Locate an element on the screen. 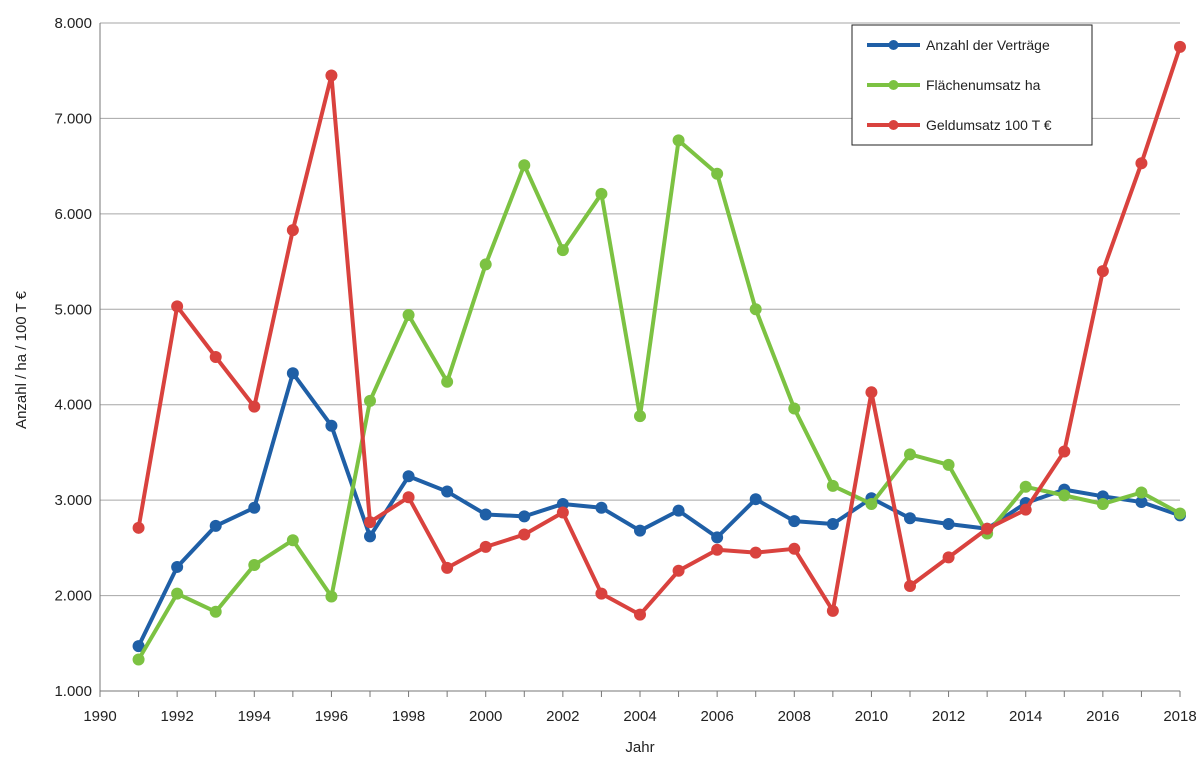  x-tick-label: 2010 is located at coordinates (871, 716).